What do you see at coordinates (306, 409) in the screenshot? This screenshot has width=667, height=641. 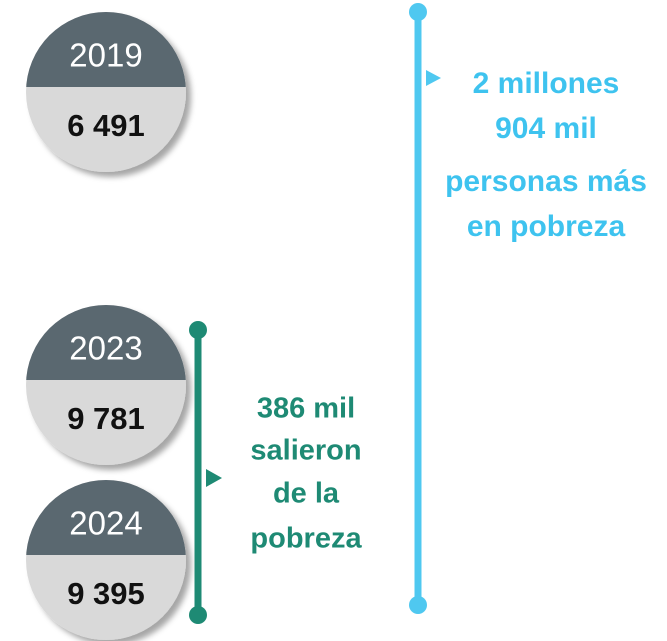 I see `decrease-text: 386 mil` at bounding box center [306, 409].